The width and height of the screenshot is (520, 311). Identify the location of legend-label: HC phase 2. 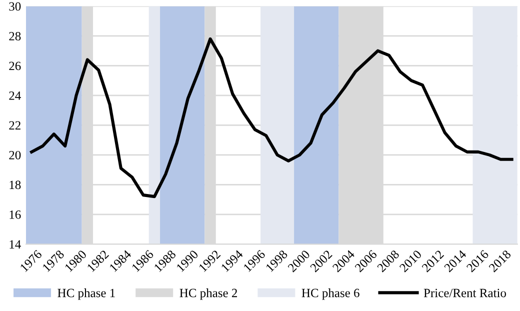
(208, 294).